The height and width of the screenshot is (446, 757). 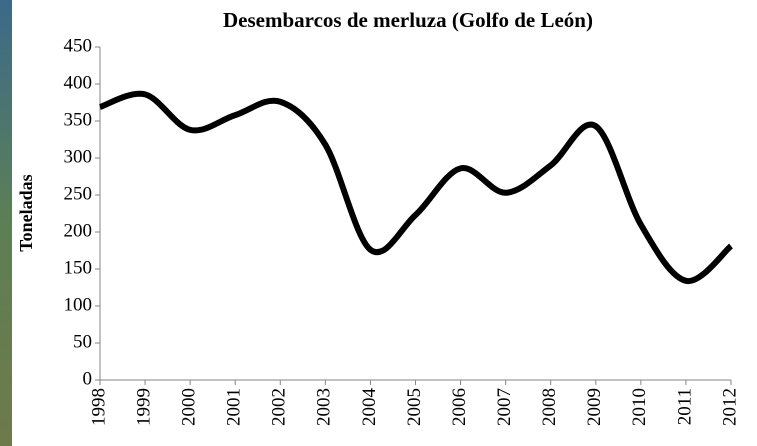 I want to click on y-tick-label: 150, so click(x=78, y=267).